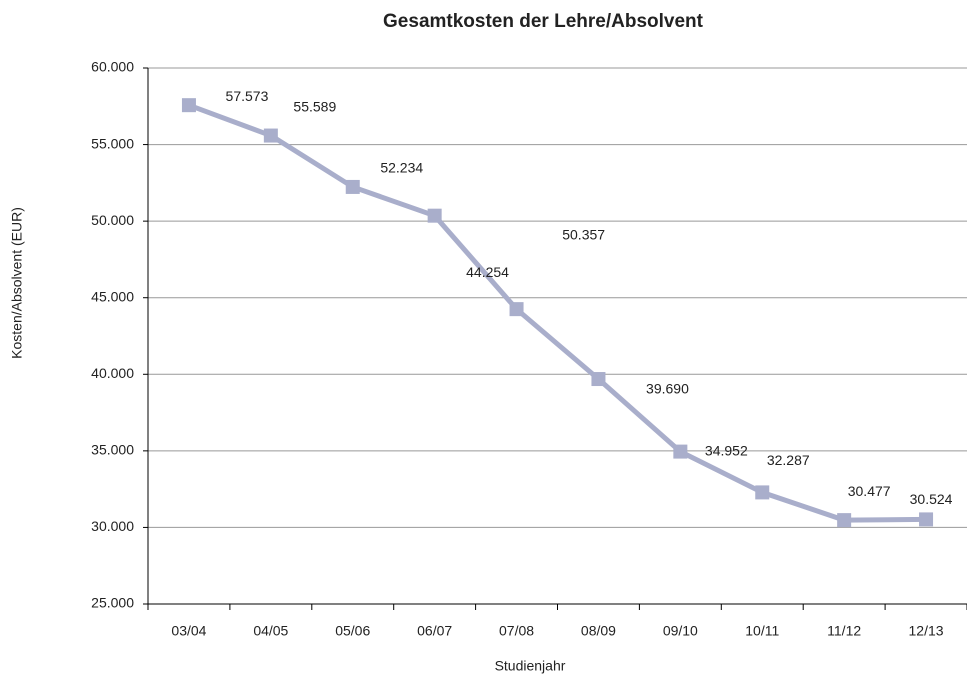  Describe the element at coordinates (583, 234) in the screenshot. I see `data-label: 50.357` at that location.